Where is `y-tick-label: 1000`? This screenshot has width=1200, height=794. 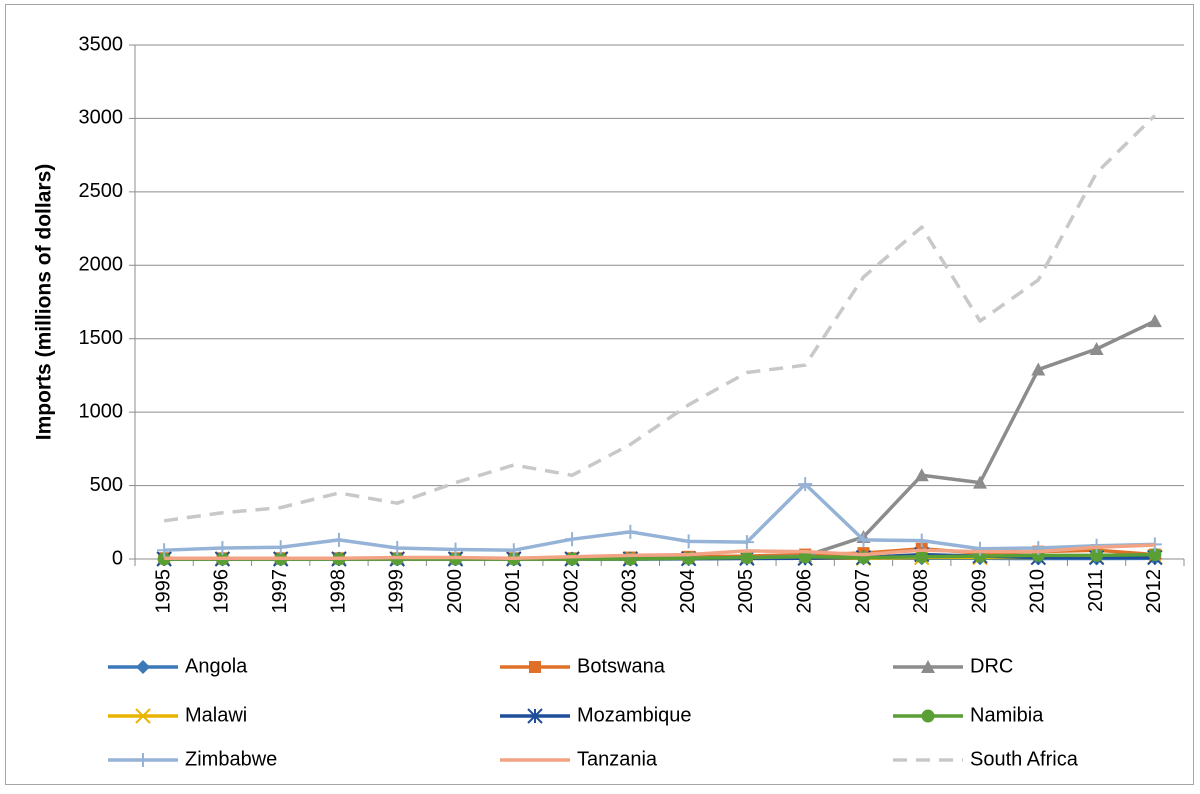
y-tick-label: 1000 is located at coordinates (101, 411).